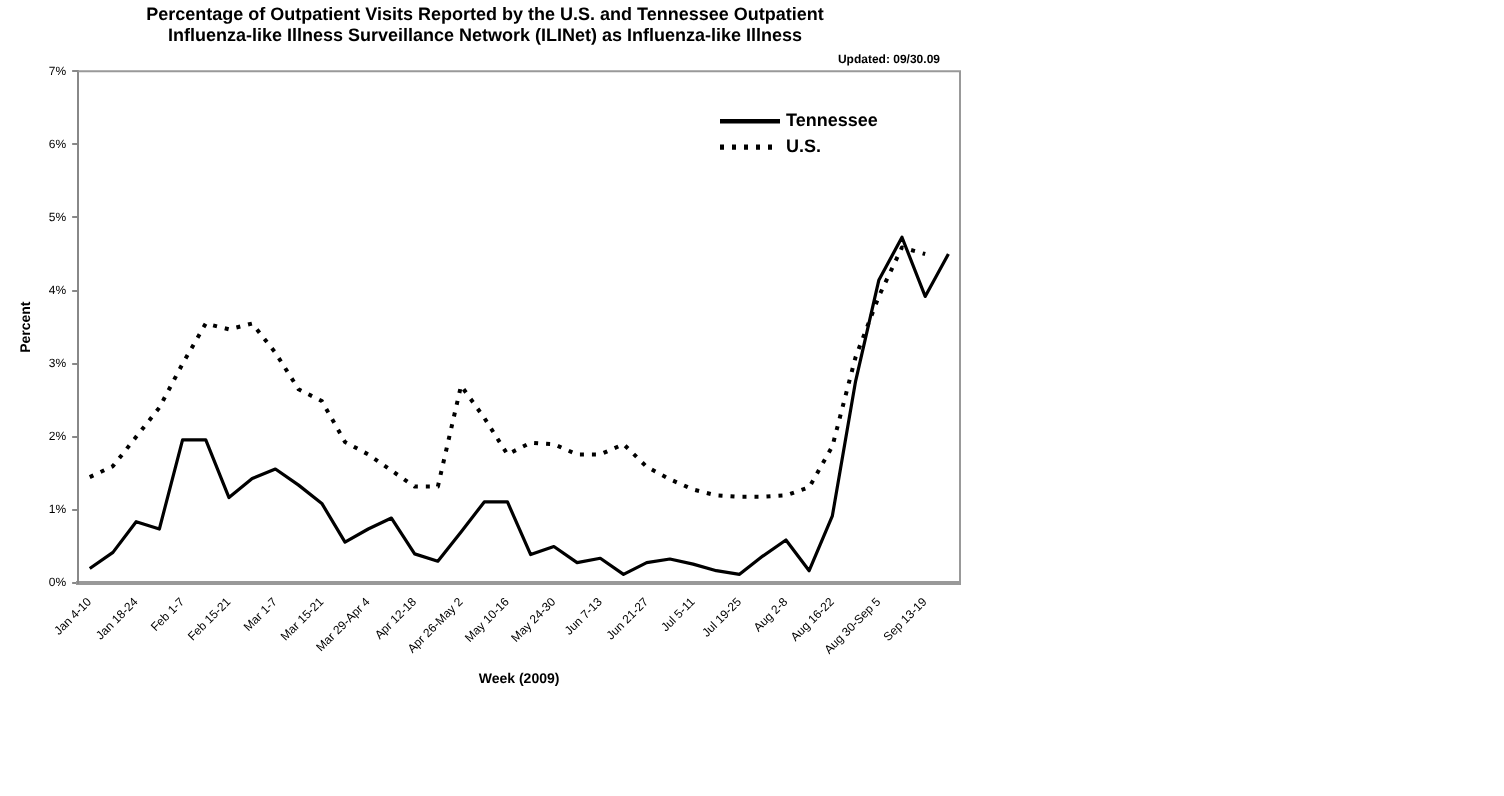 The image size is (1504, 796). I want to click on text: Percentage of Outpatient Visits Reported by the U.S. and Tennessee Outpatient, so click(485, 13).